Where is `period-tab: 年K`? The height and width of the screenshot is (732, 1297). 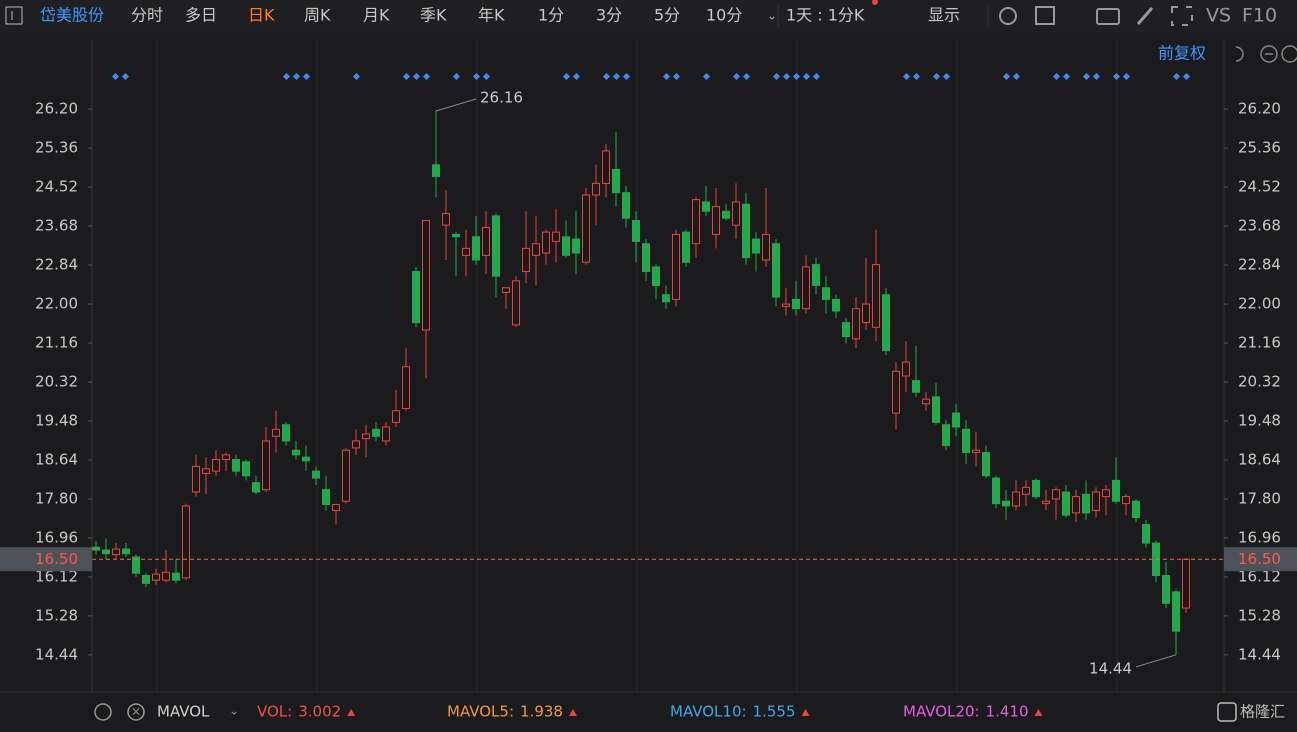 period-tab: 年K is located at coordinates (491, 15).